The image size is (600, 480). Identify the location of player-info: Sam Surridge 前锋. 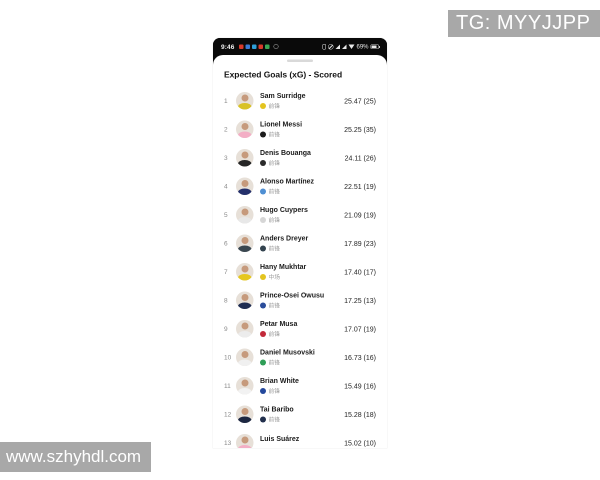
(283, 101).